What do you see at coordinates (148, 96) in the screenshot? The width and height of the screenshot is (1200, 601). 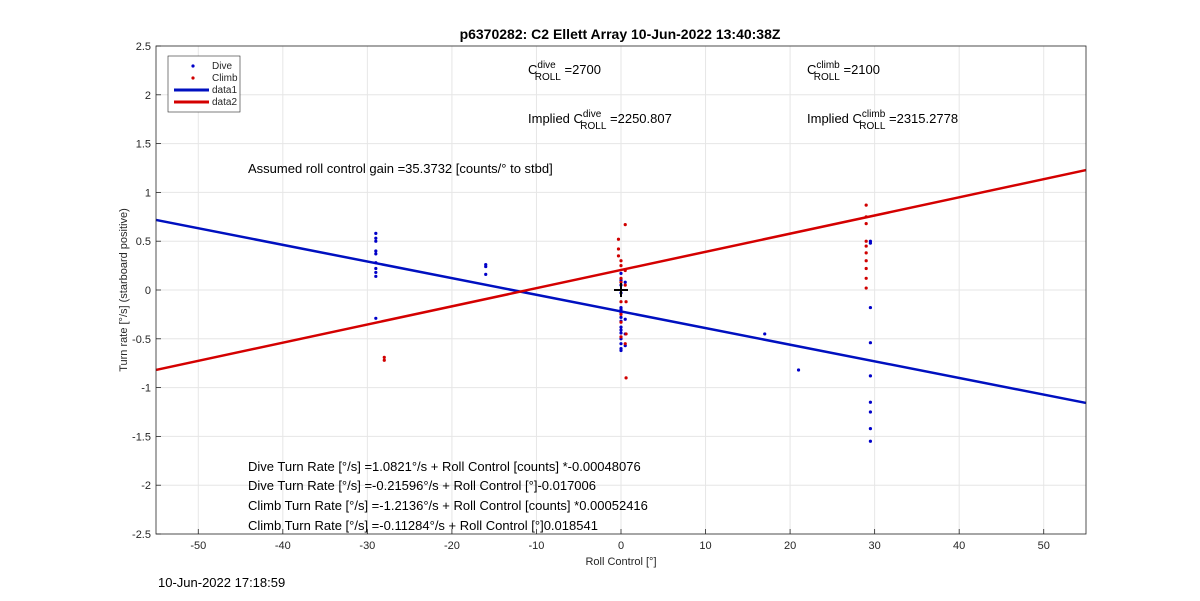 I see `y-tick-label: 2` at bounding box center [148, 96].